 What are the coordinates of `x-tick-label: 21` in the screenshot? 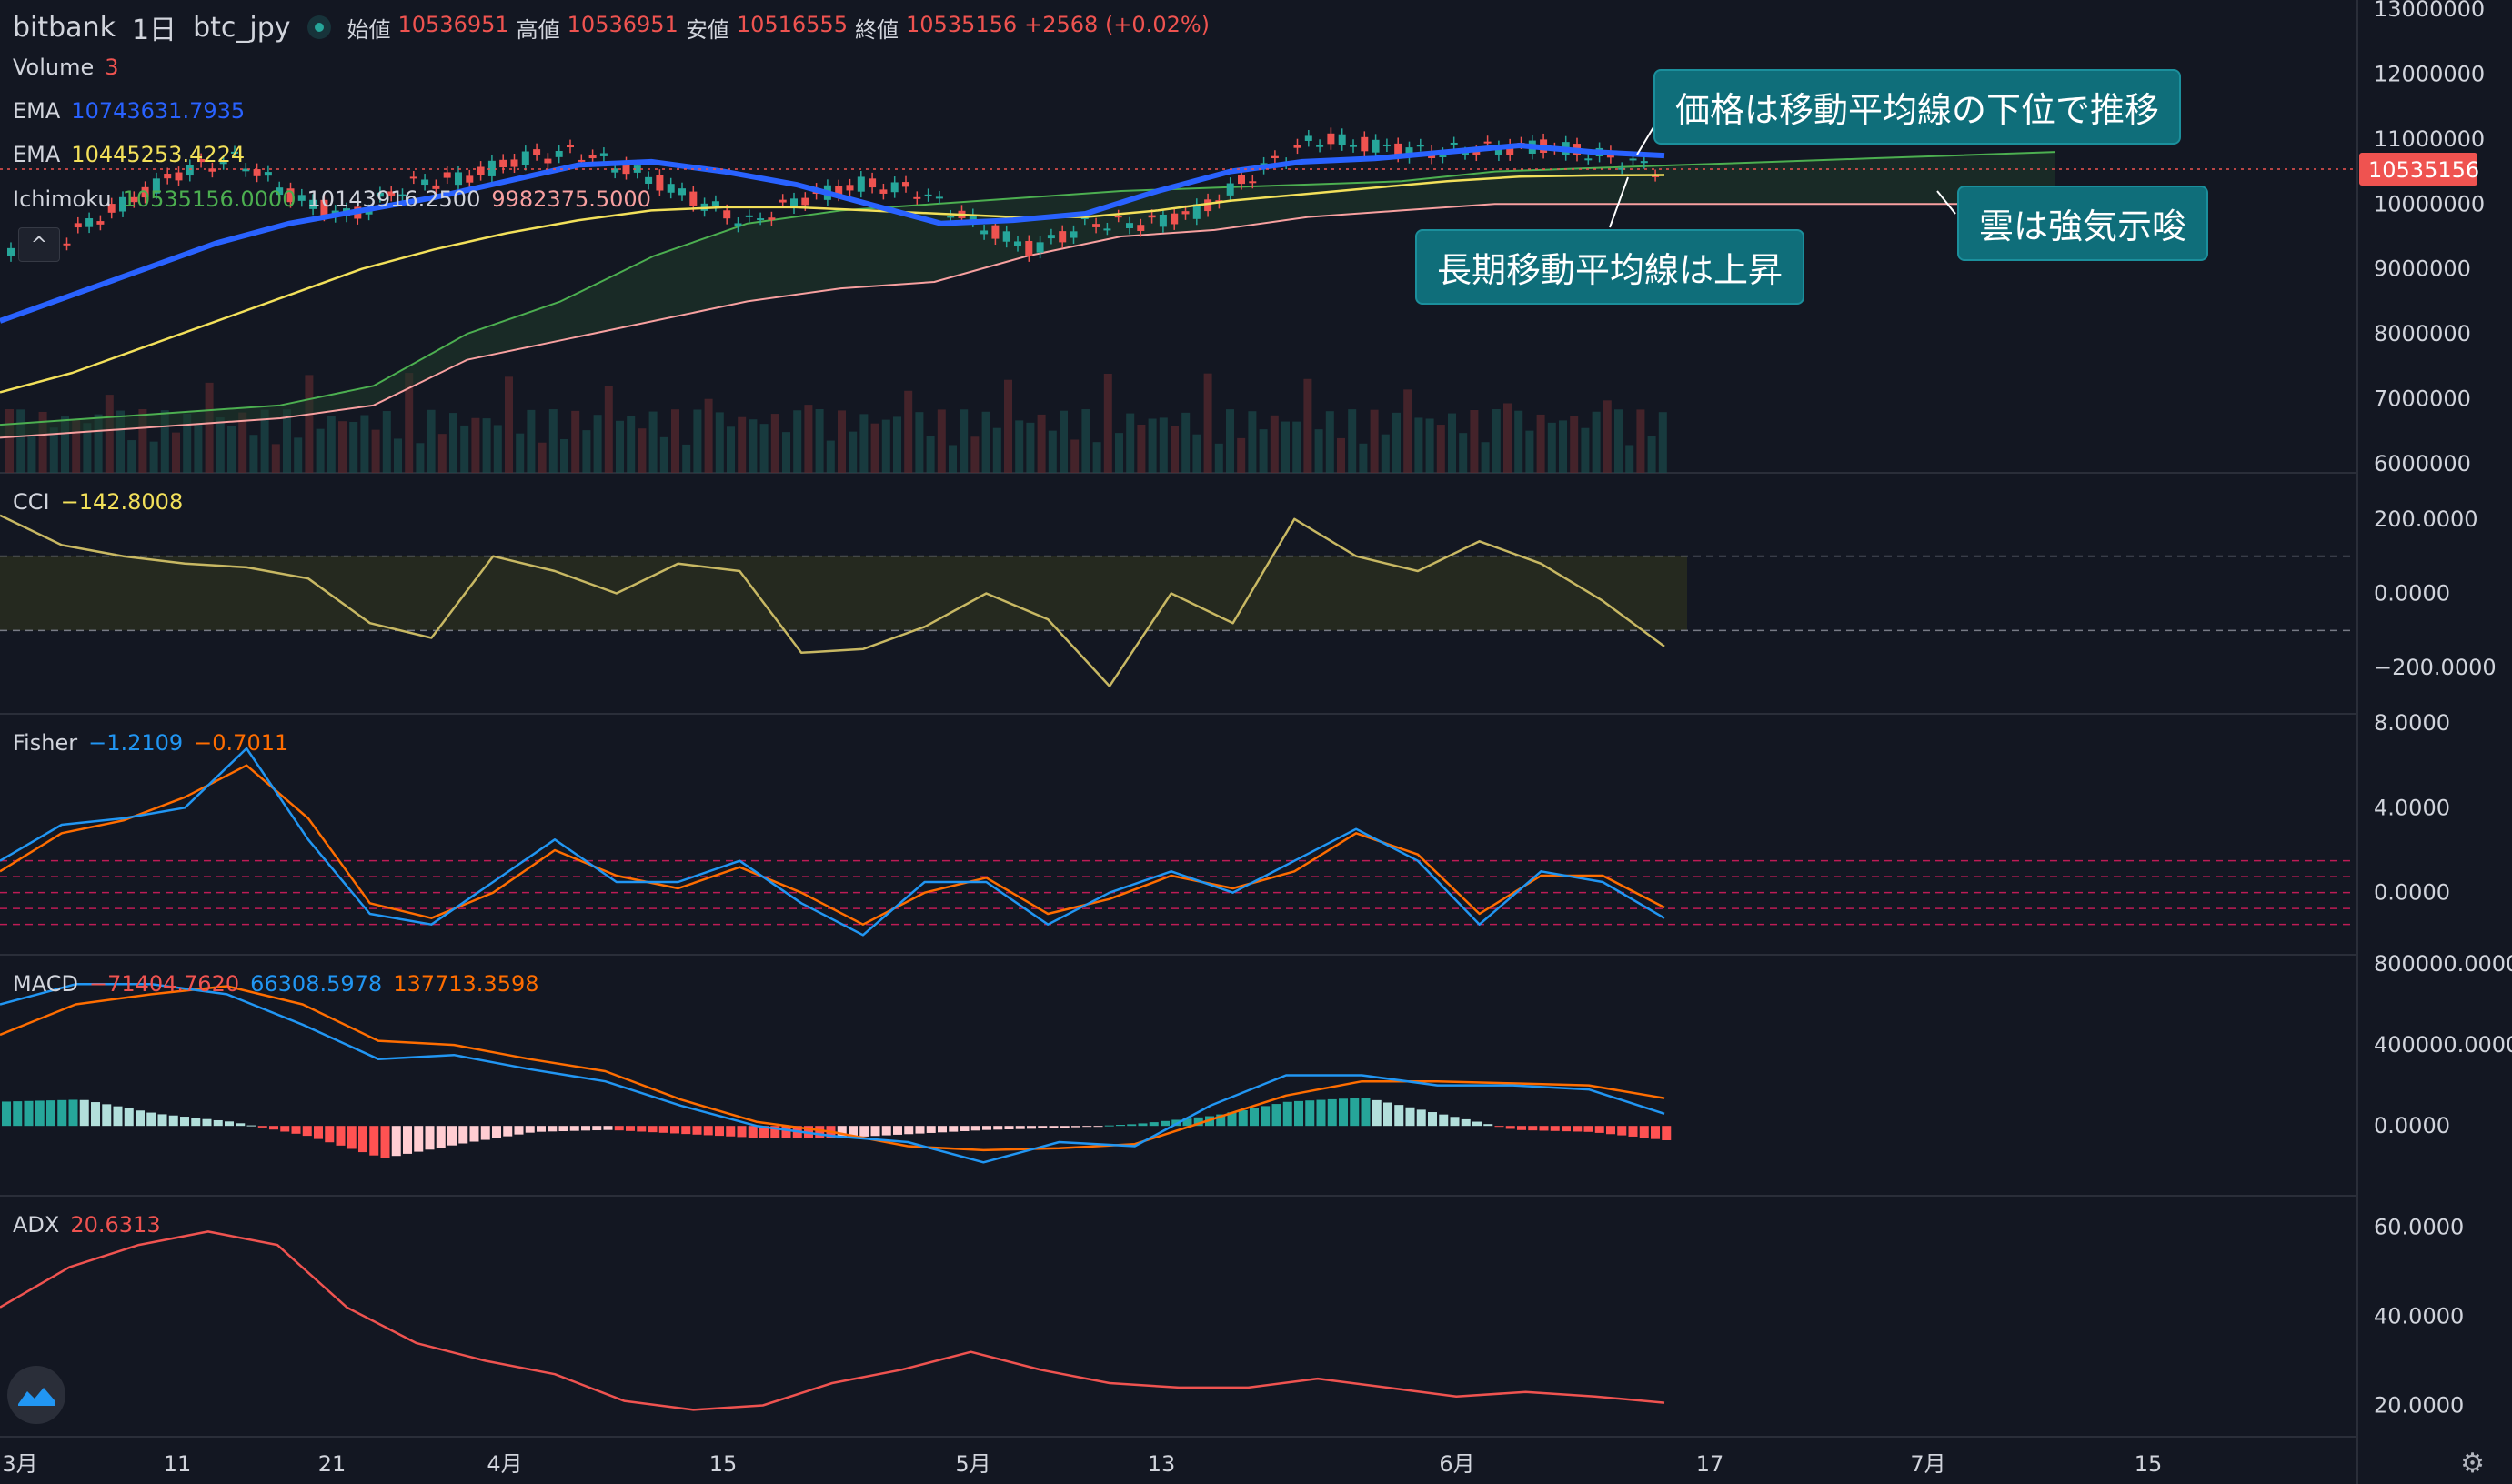 It's located at (332, 1464).